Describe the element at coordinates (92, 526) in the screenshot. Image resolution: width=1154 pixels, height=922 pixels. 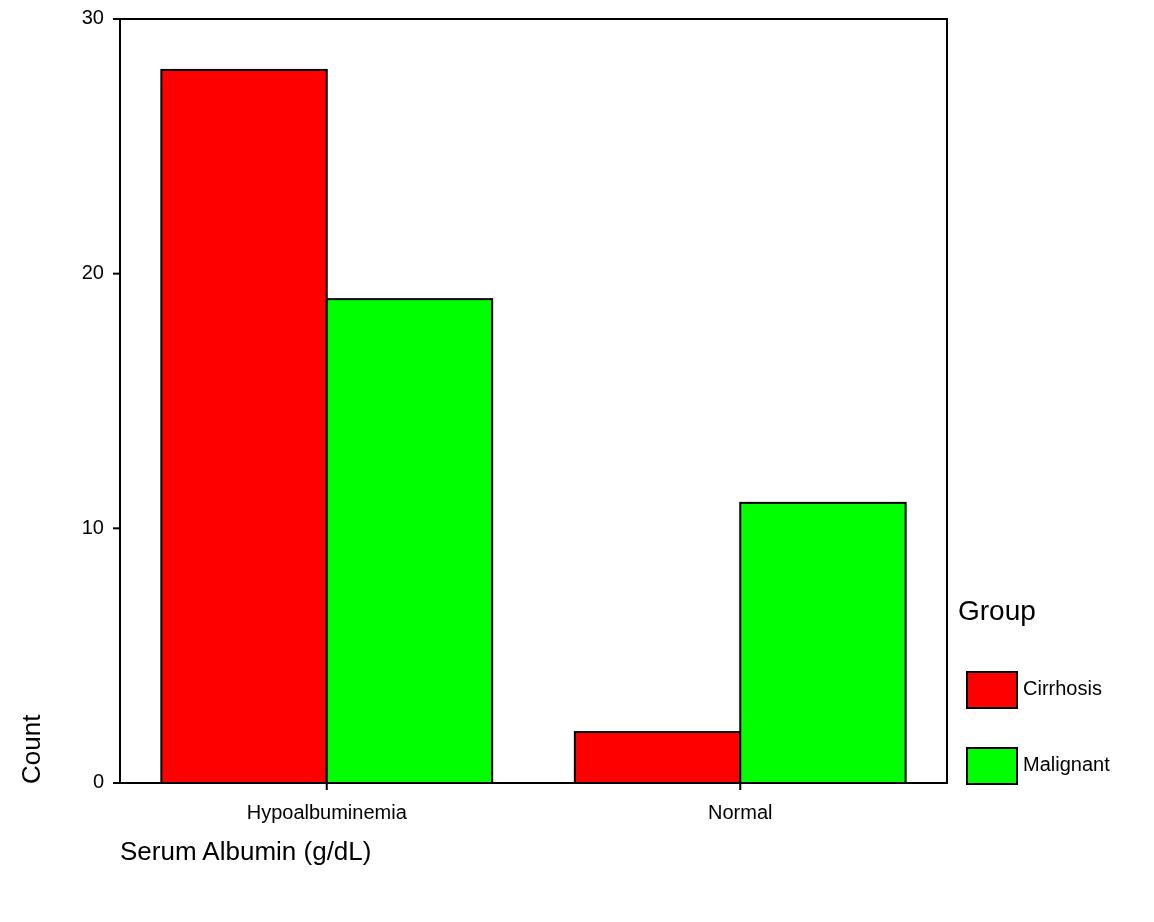
I see `y-tick-label: 10` at that location.